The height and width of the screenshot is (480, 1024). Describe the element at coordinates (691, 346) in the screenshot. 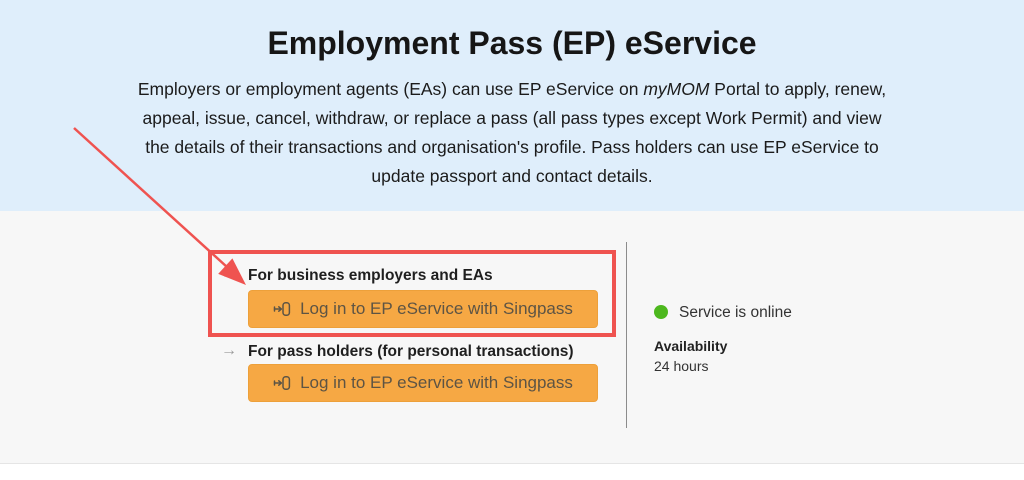

I see `availability-label: Availability` at that location.